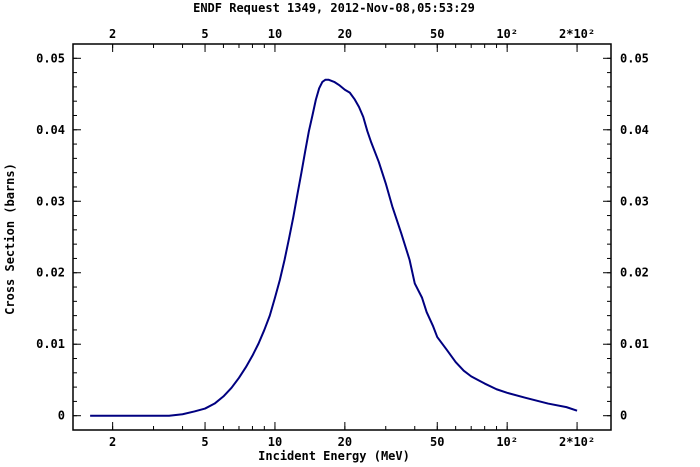  Describe the element at coordinates (204, 34) in the screenshot. I see `x-tick-label-top: 5` at that location.